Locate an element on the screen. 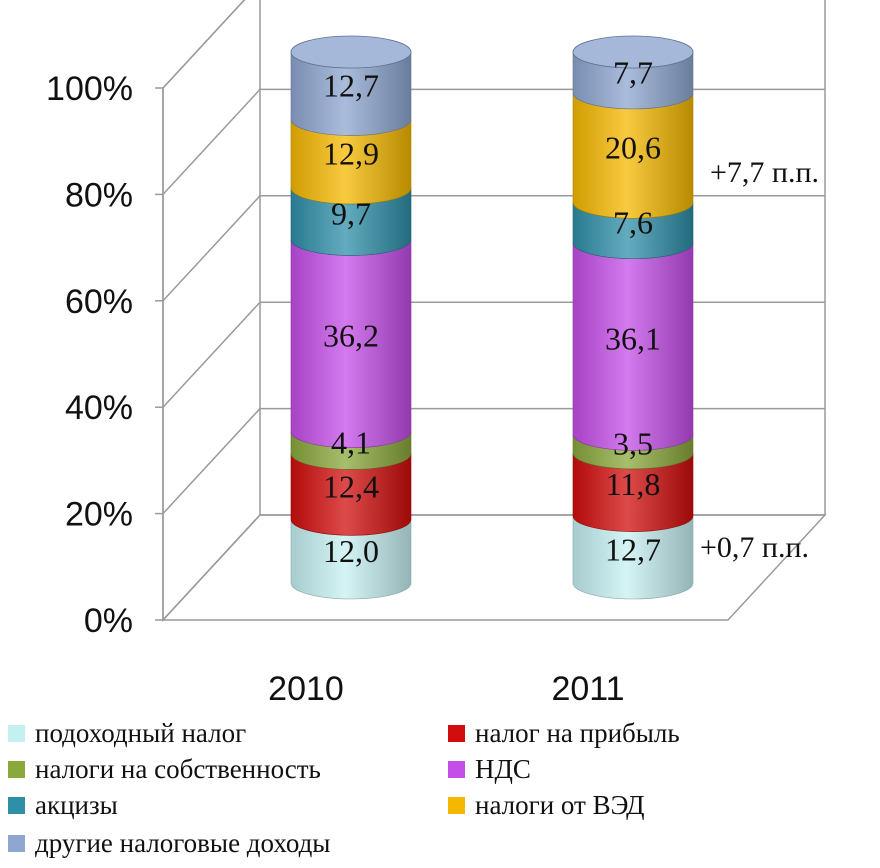 The width and height of the screenshot is (880, 868). data-label: 3,5 is located at coordinates (633, 444).